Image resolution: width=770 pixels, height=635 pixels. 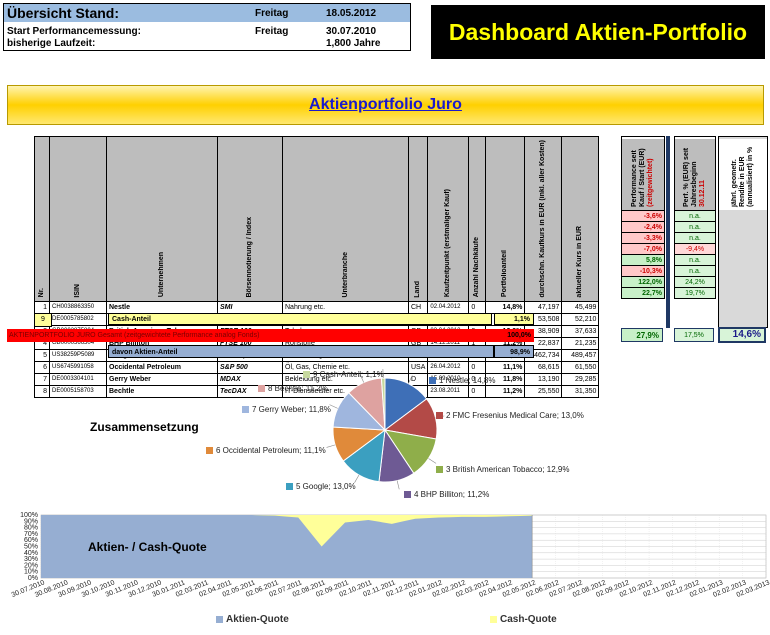 I want to click on perf-cell: -10,3%, so click(x=643, y=270).